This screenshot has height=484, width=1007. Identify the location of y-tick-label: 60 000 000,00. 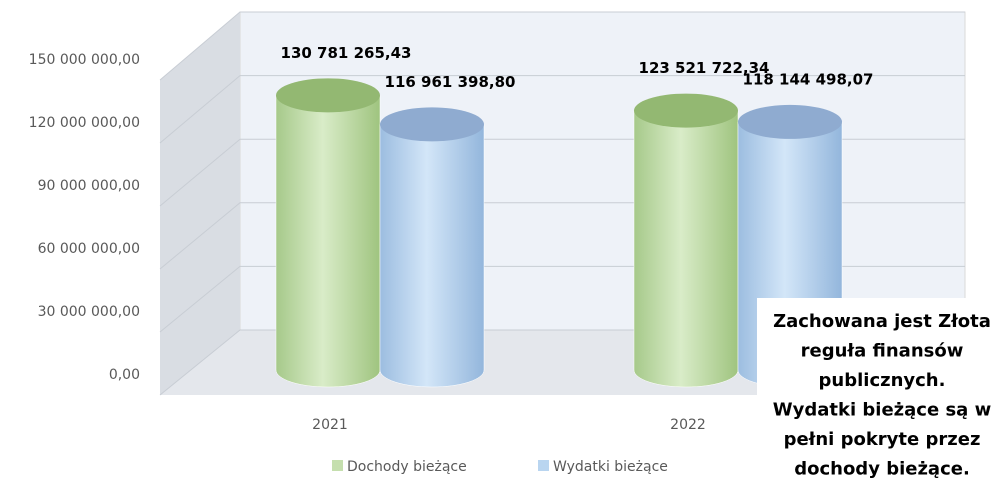
(89, 249).